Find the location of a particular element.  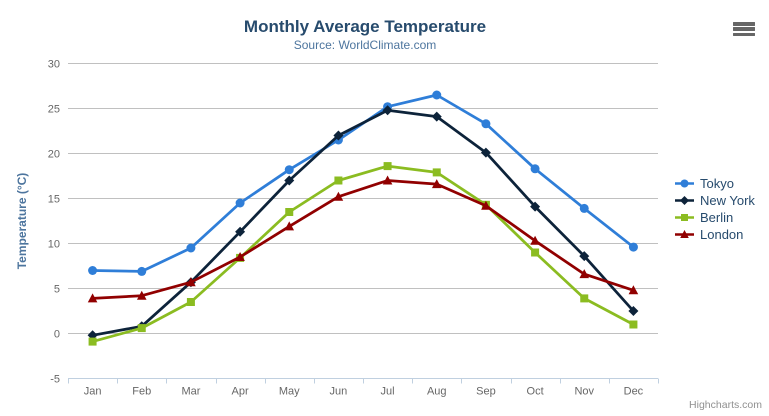

legend-label: Berlin is located at coordinates (717, 217).